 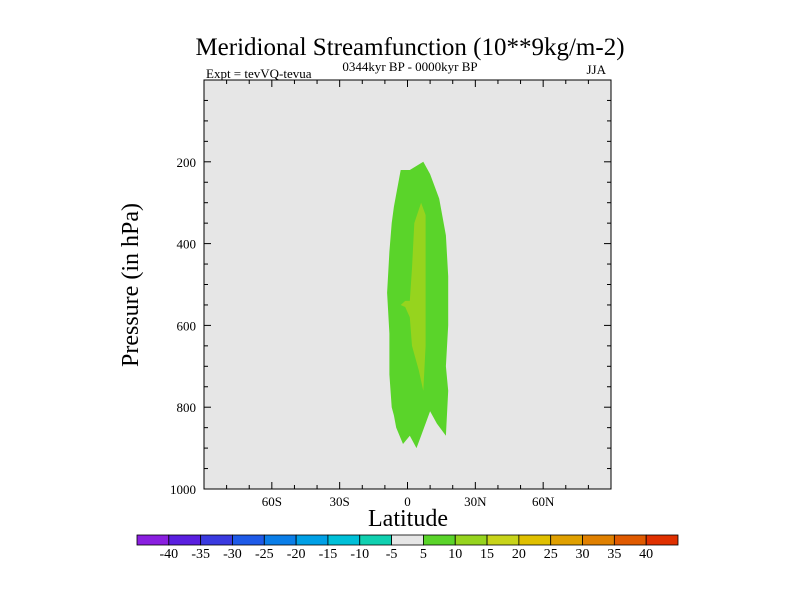 I want to click on contour-fills, so click(x=418, y=305).